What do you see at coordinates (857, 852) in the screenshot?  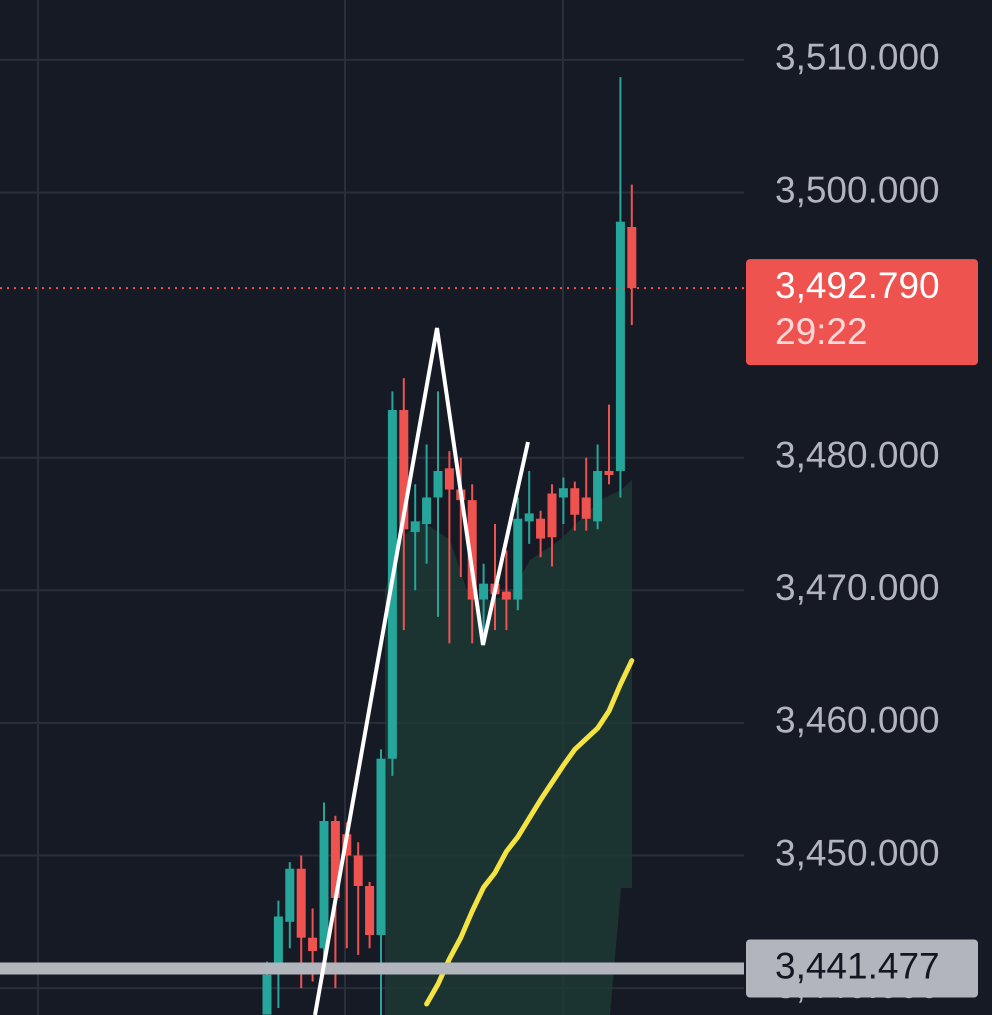 I see `y-tick-label: 3,450.000` at bounding box center [857, 852].